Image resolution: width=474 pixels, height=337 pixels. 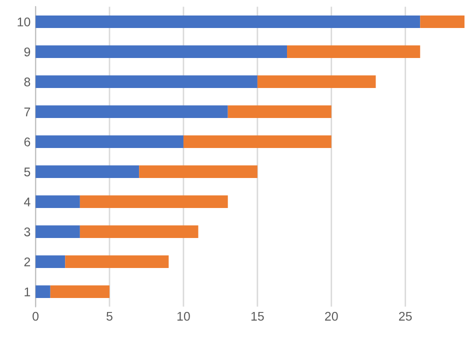 I want to click on y-tick-label: 9, so click(x=27, y=52).